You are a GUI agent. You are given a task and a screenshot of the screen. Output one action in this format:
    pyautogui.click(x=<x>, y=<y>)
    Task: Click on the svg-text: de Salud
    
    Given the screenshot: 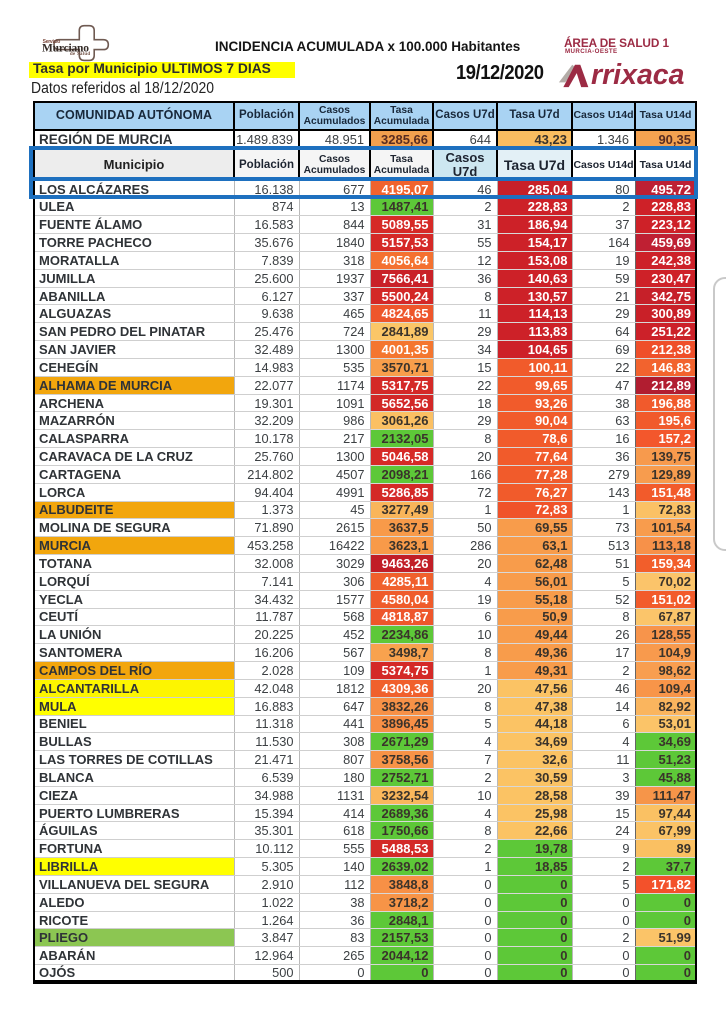 What is the action you would take?
    pyautogui.click(x=80, y=54)
    